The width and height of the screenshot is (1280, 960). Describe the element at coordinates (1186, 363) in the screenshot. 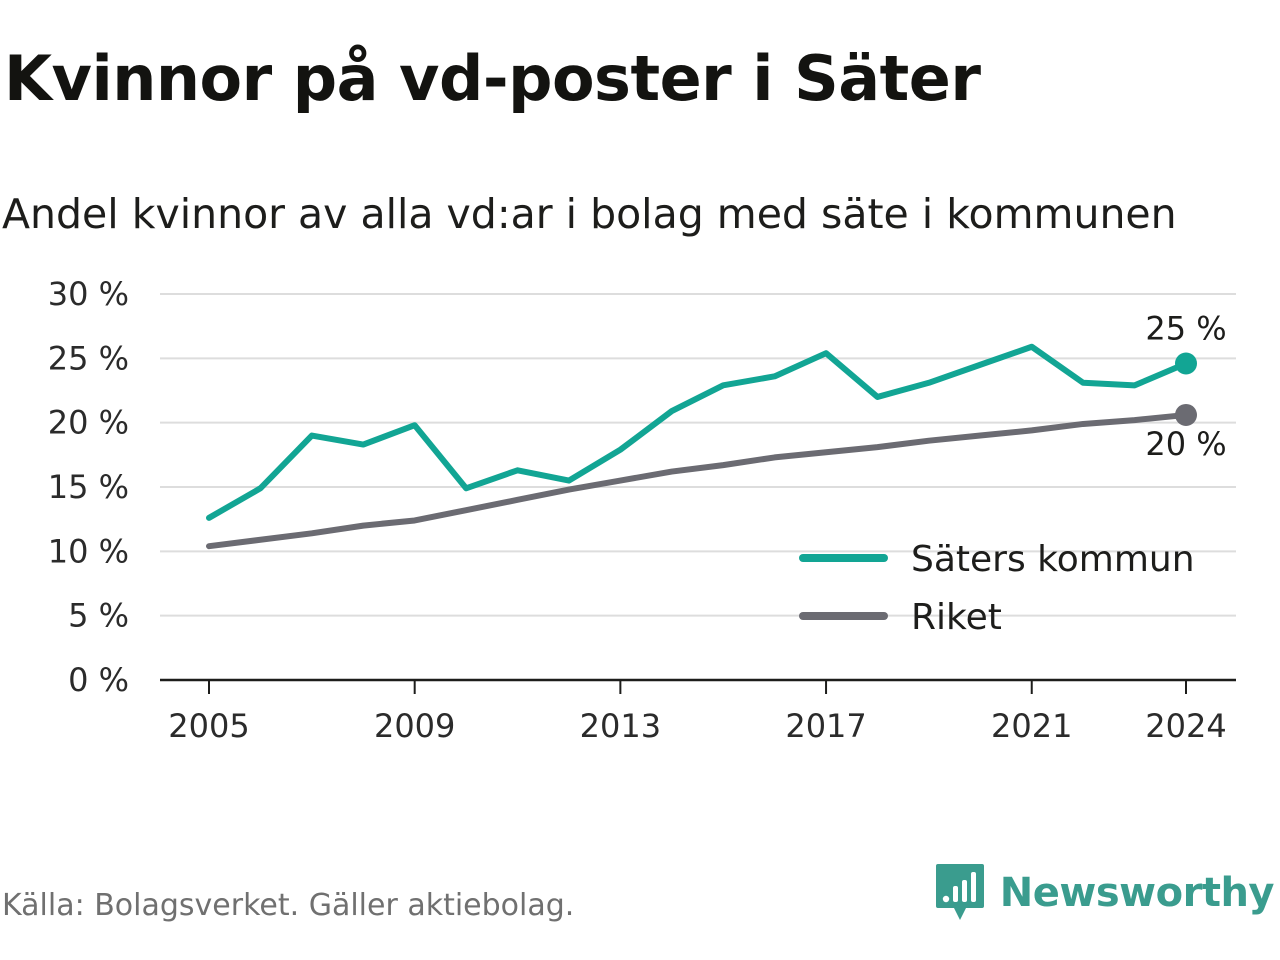

I see `end-marker-saters_kommun` at that location.